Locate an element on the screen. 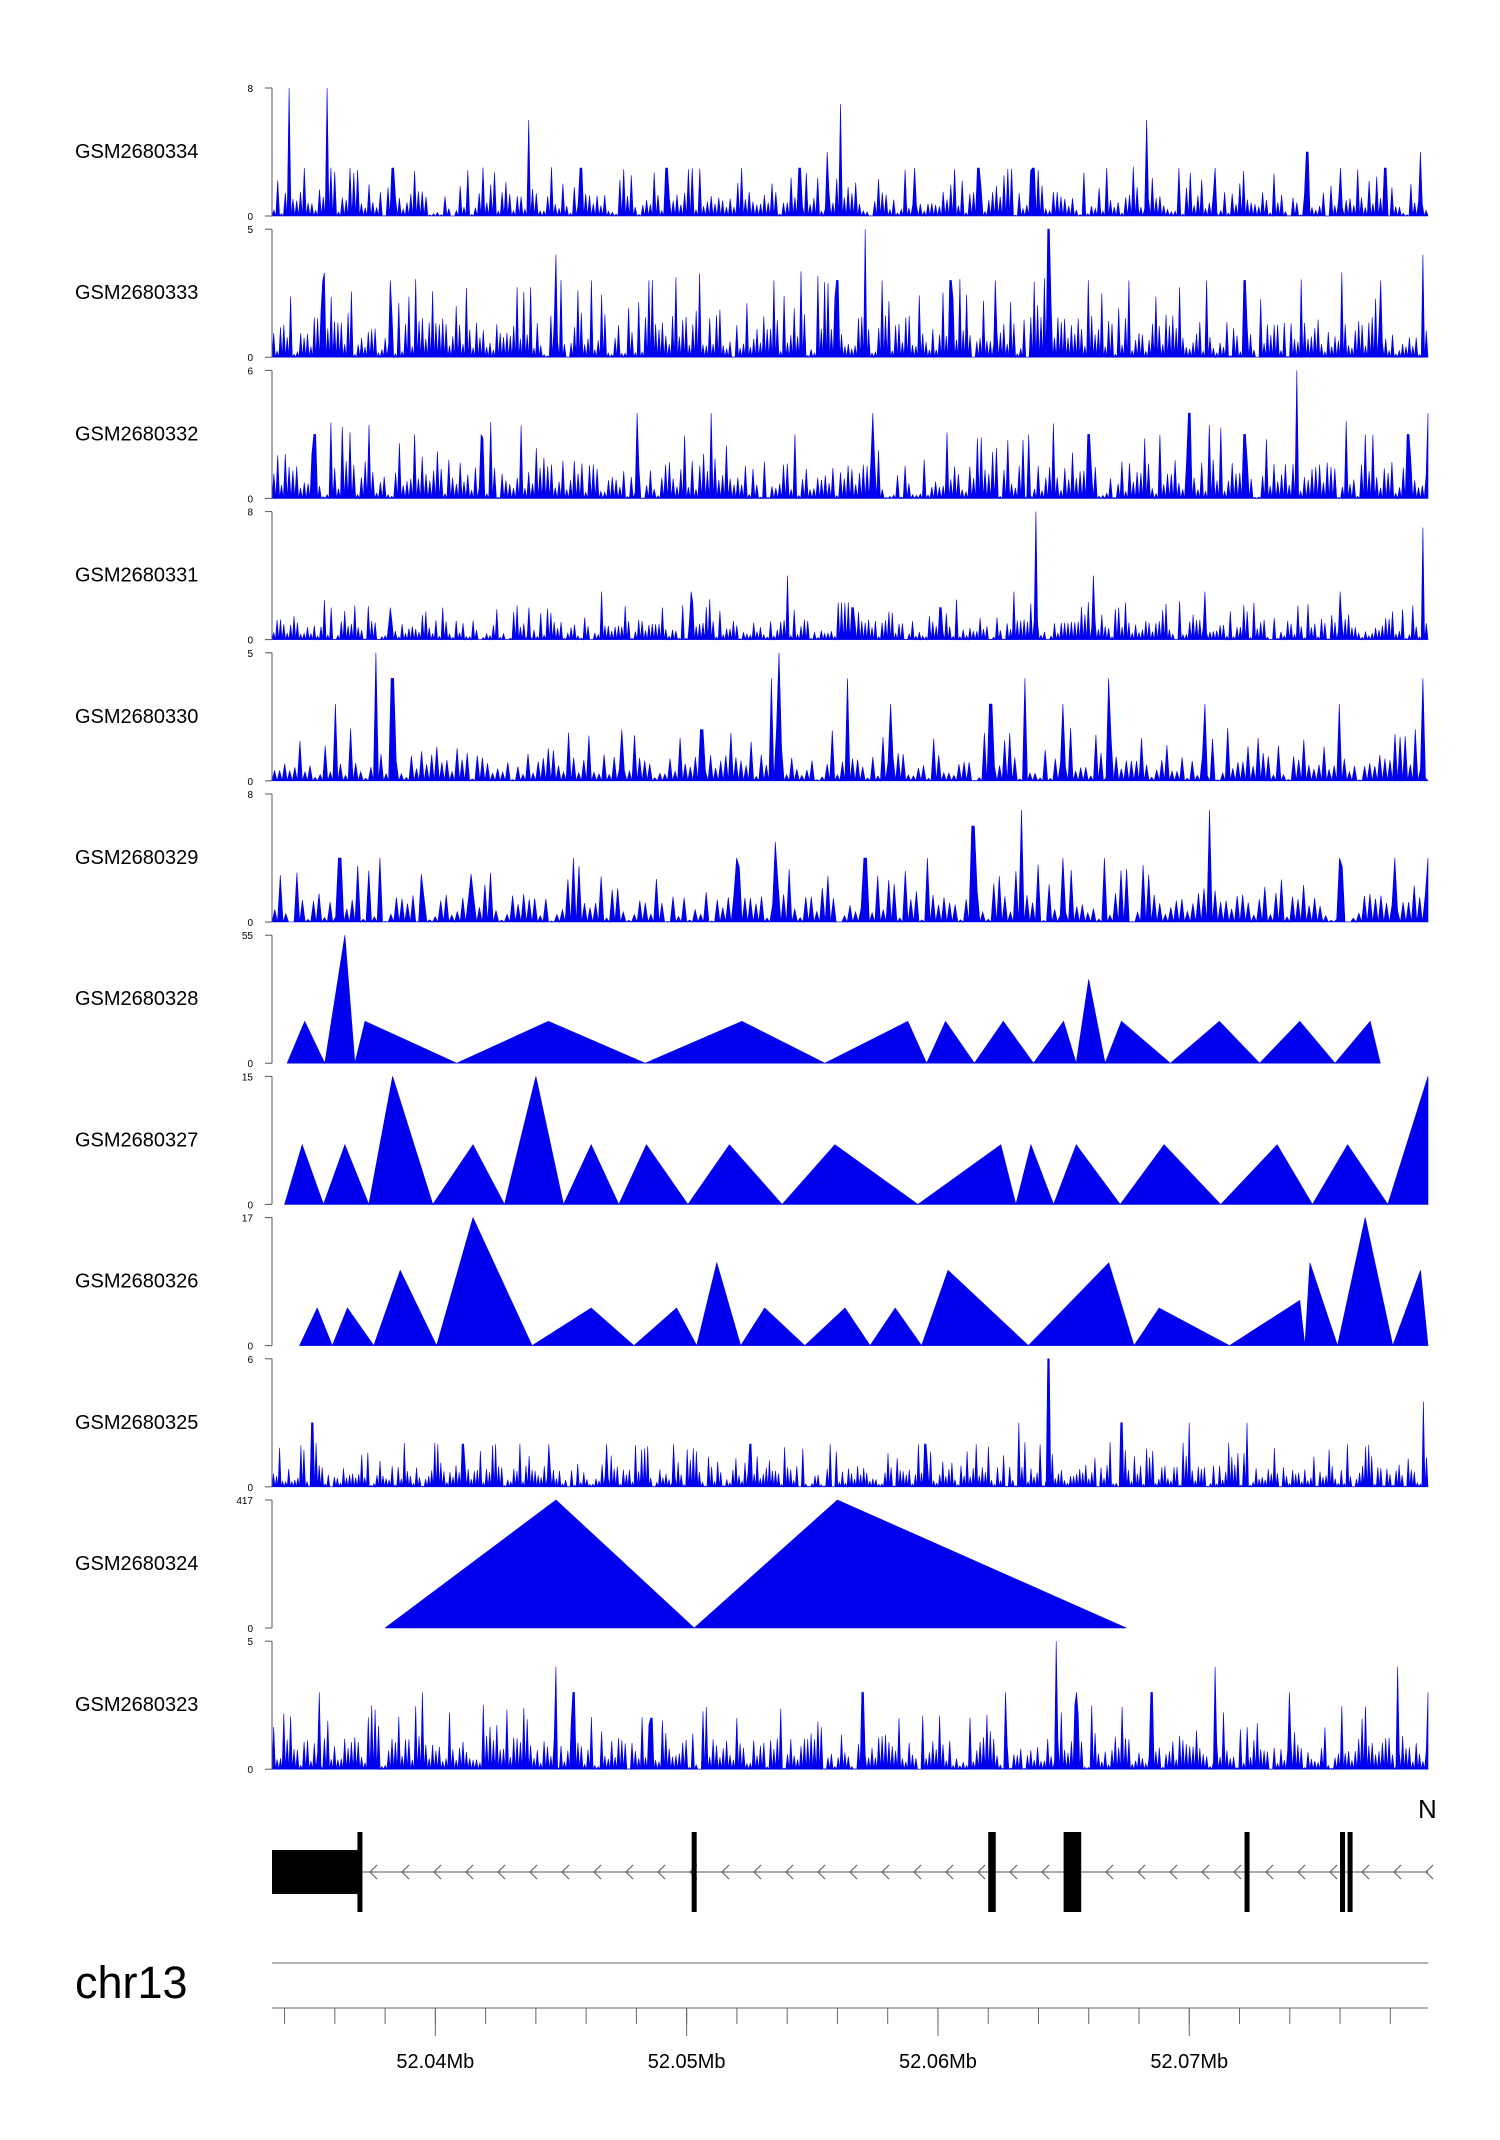 The image size is (1500, 2140). tick-label: 52.04Mb is located at coordinates (435, 2062).